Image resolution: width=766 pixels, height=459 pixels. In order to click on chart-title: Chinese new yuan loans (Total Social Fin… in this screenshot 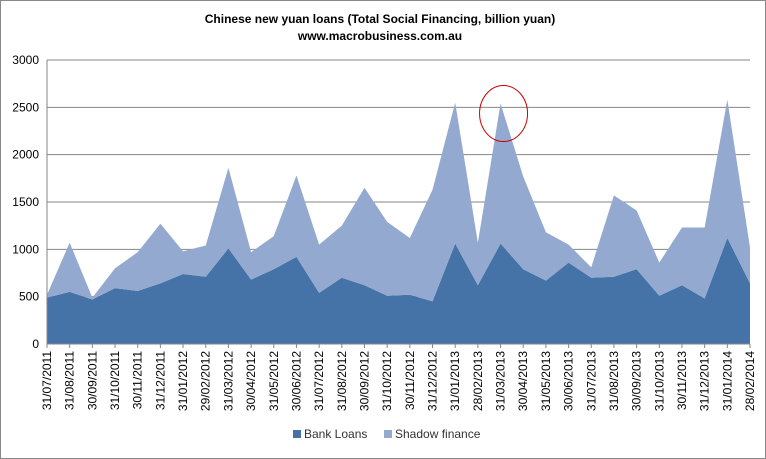, I will do `click(380, 19)`.